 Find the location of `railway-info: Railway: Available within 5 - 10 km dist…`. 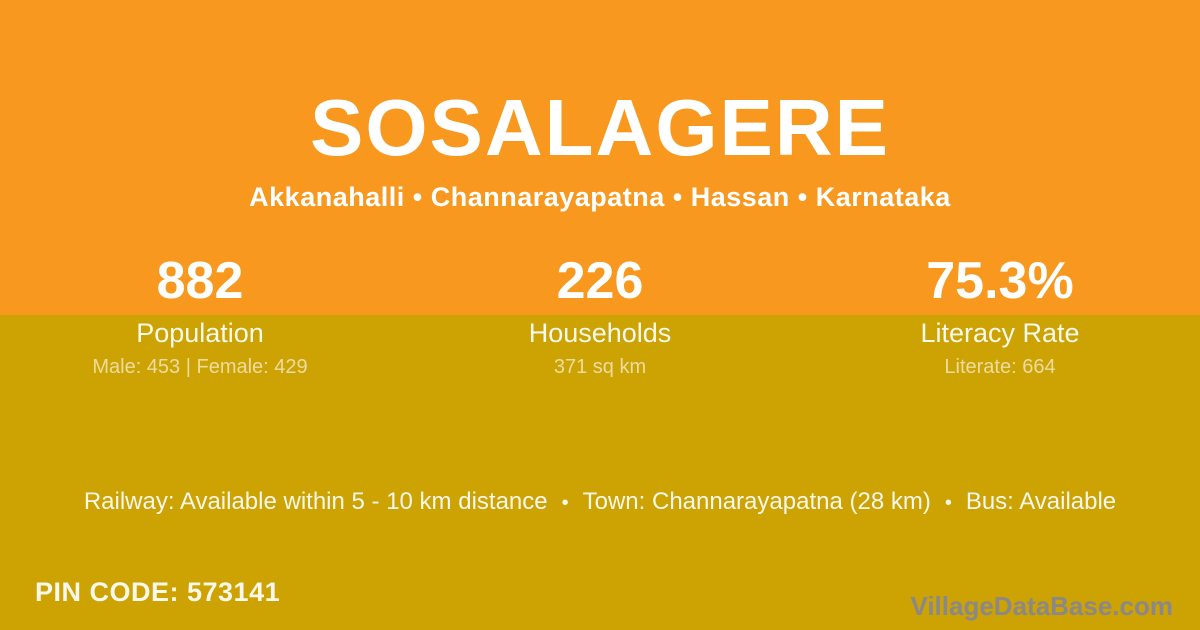

railway-info: Railway: Available within 5 - 10 km dist… is located at coordinates (315, 501).